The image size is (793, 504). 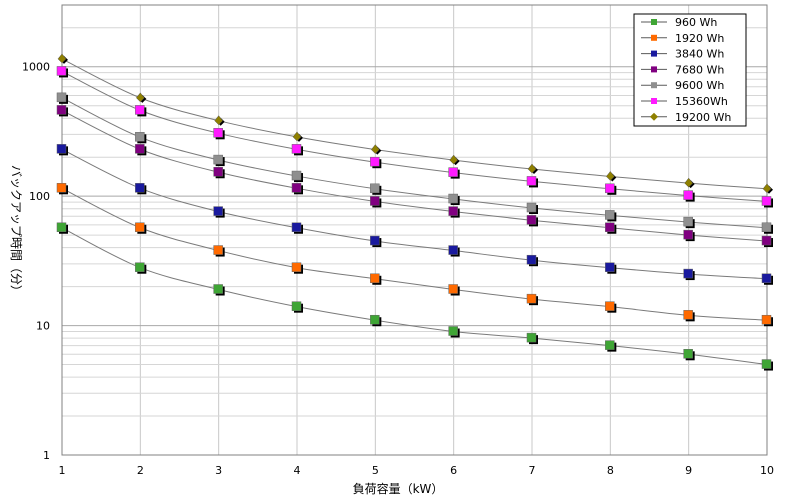 I want to click on x-tick-label: 10, so click(x=767, y=470).